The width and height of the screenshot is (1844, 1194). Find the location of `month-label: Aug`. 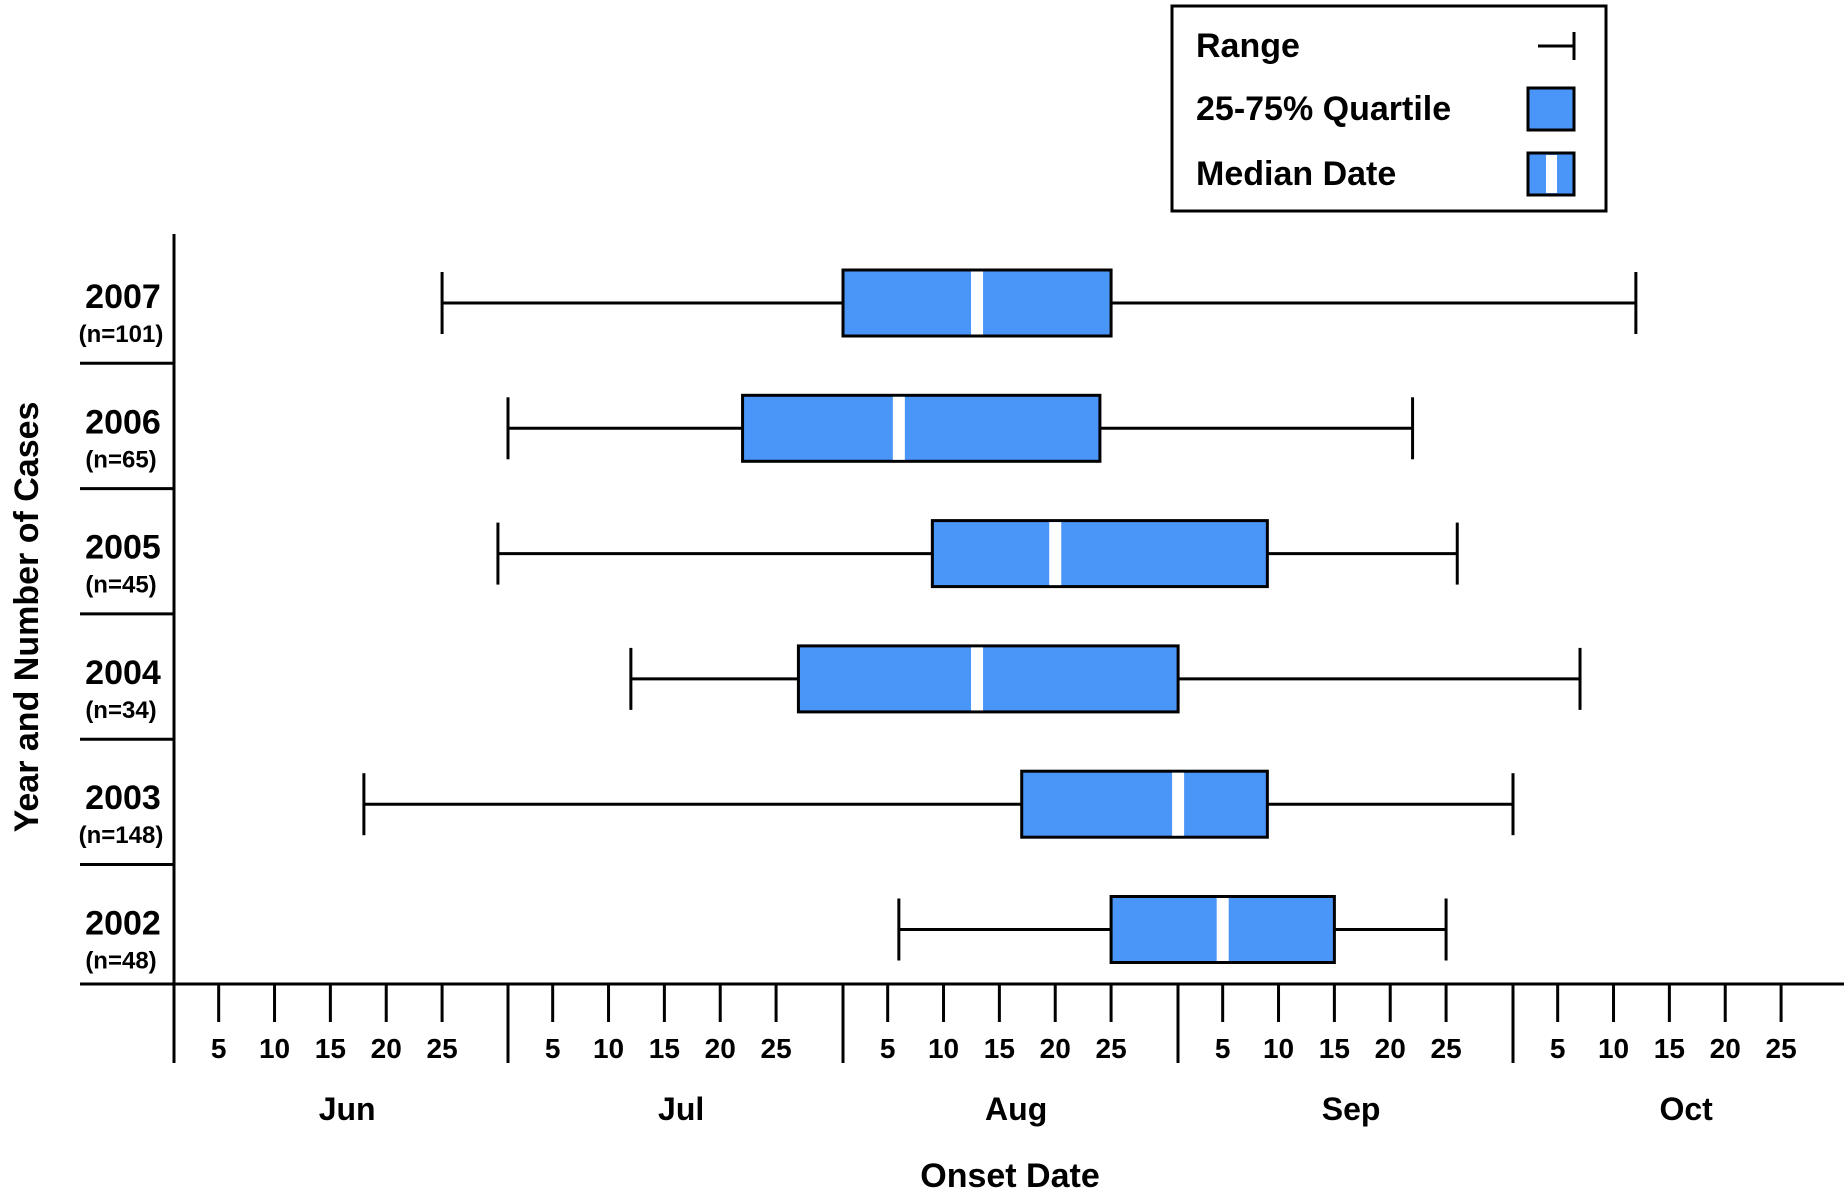

month-label: Aug is located at coordinates (1016, 1109).